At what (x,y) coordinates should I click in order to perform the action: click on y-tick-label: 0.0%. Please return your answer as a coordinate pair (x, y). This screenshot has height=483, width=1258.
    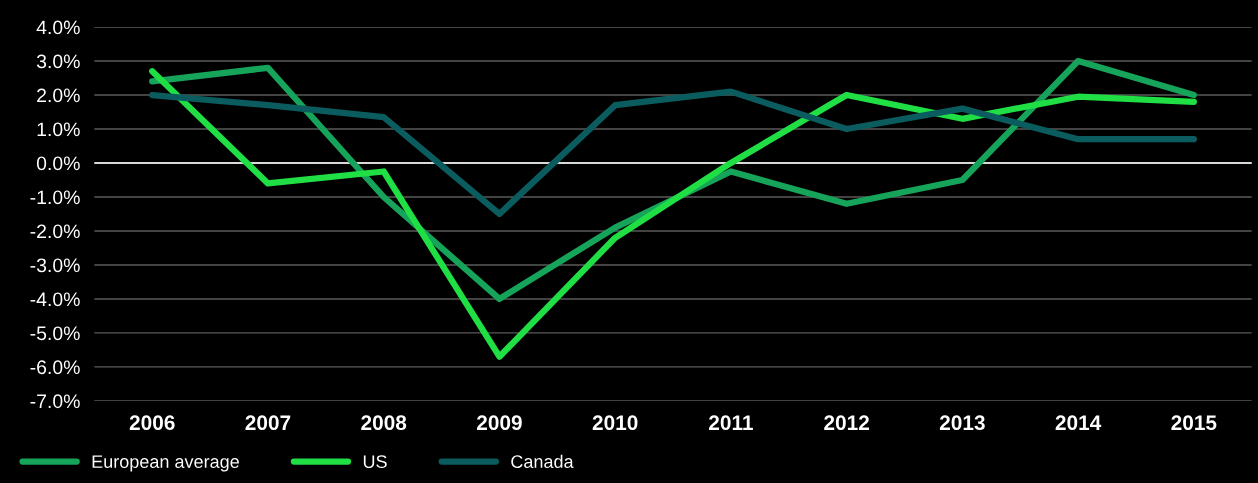
    Looking at the image, I should click on (58, 163).